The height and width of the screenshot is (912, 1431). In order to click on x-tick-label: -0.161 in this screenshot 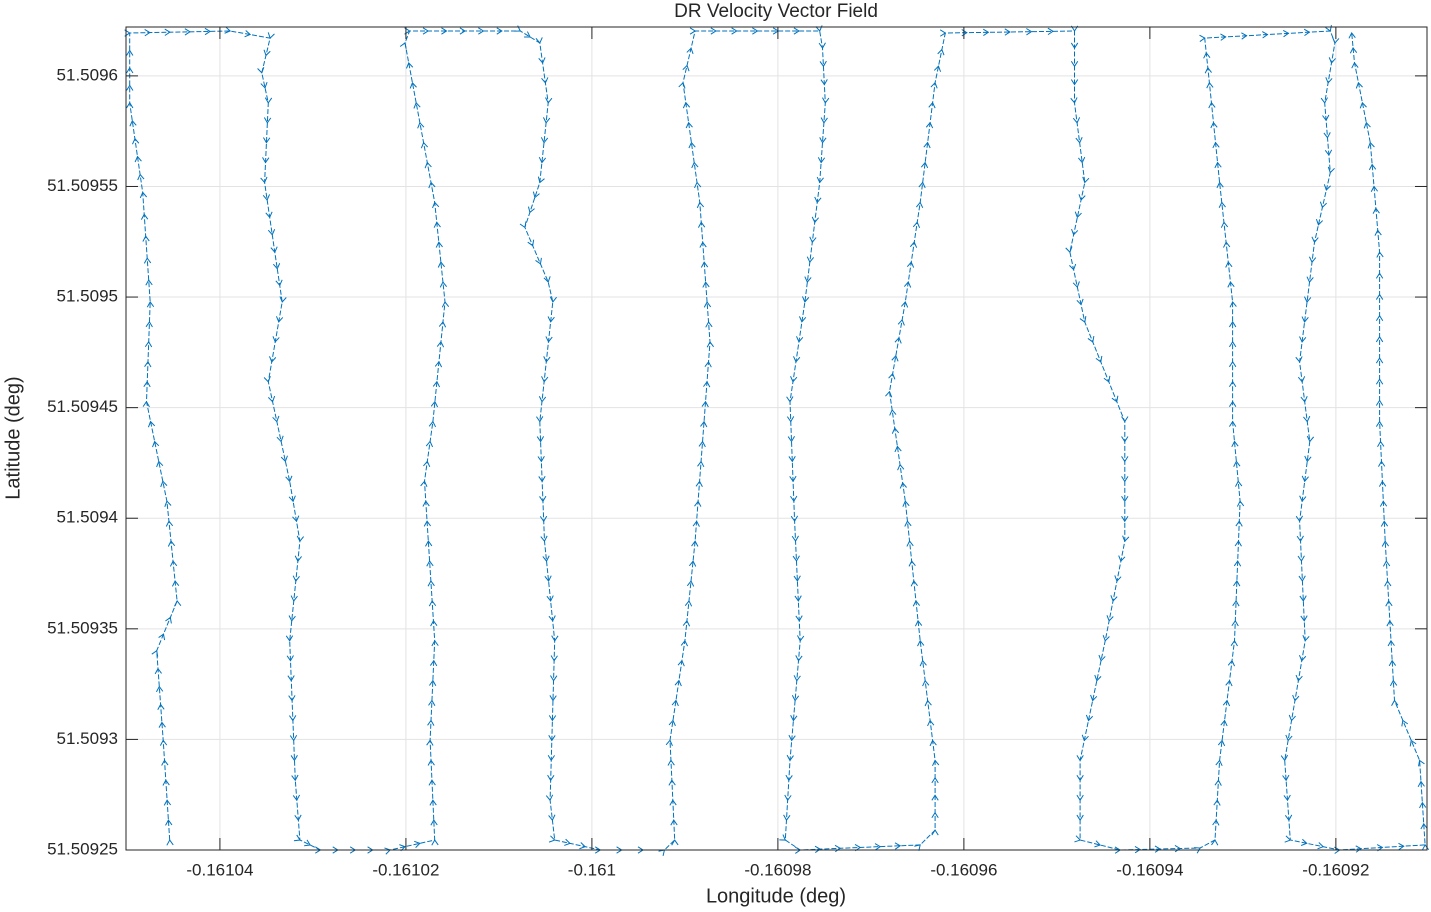, I will do `click(592, 869)`.